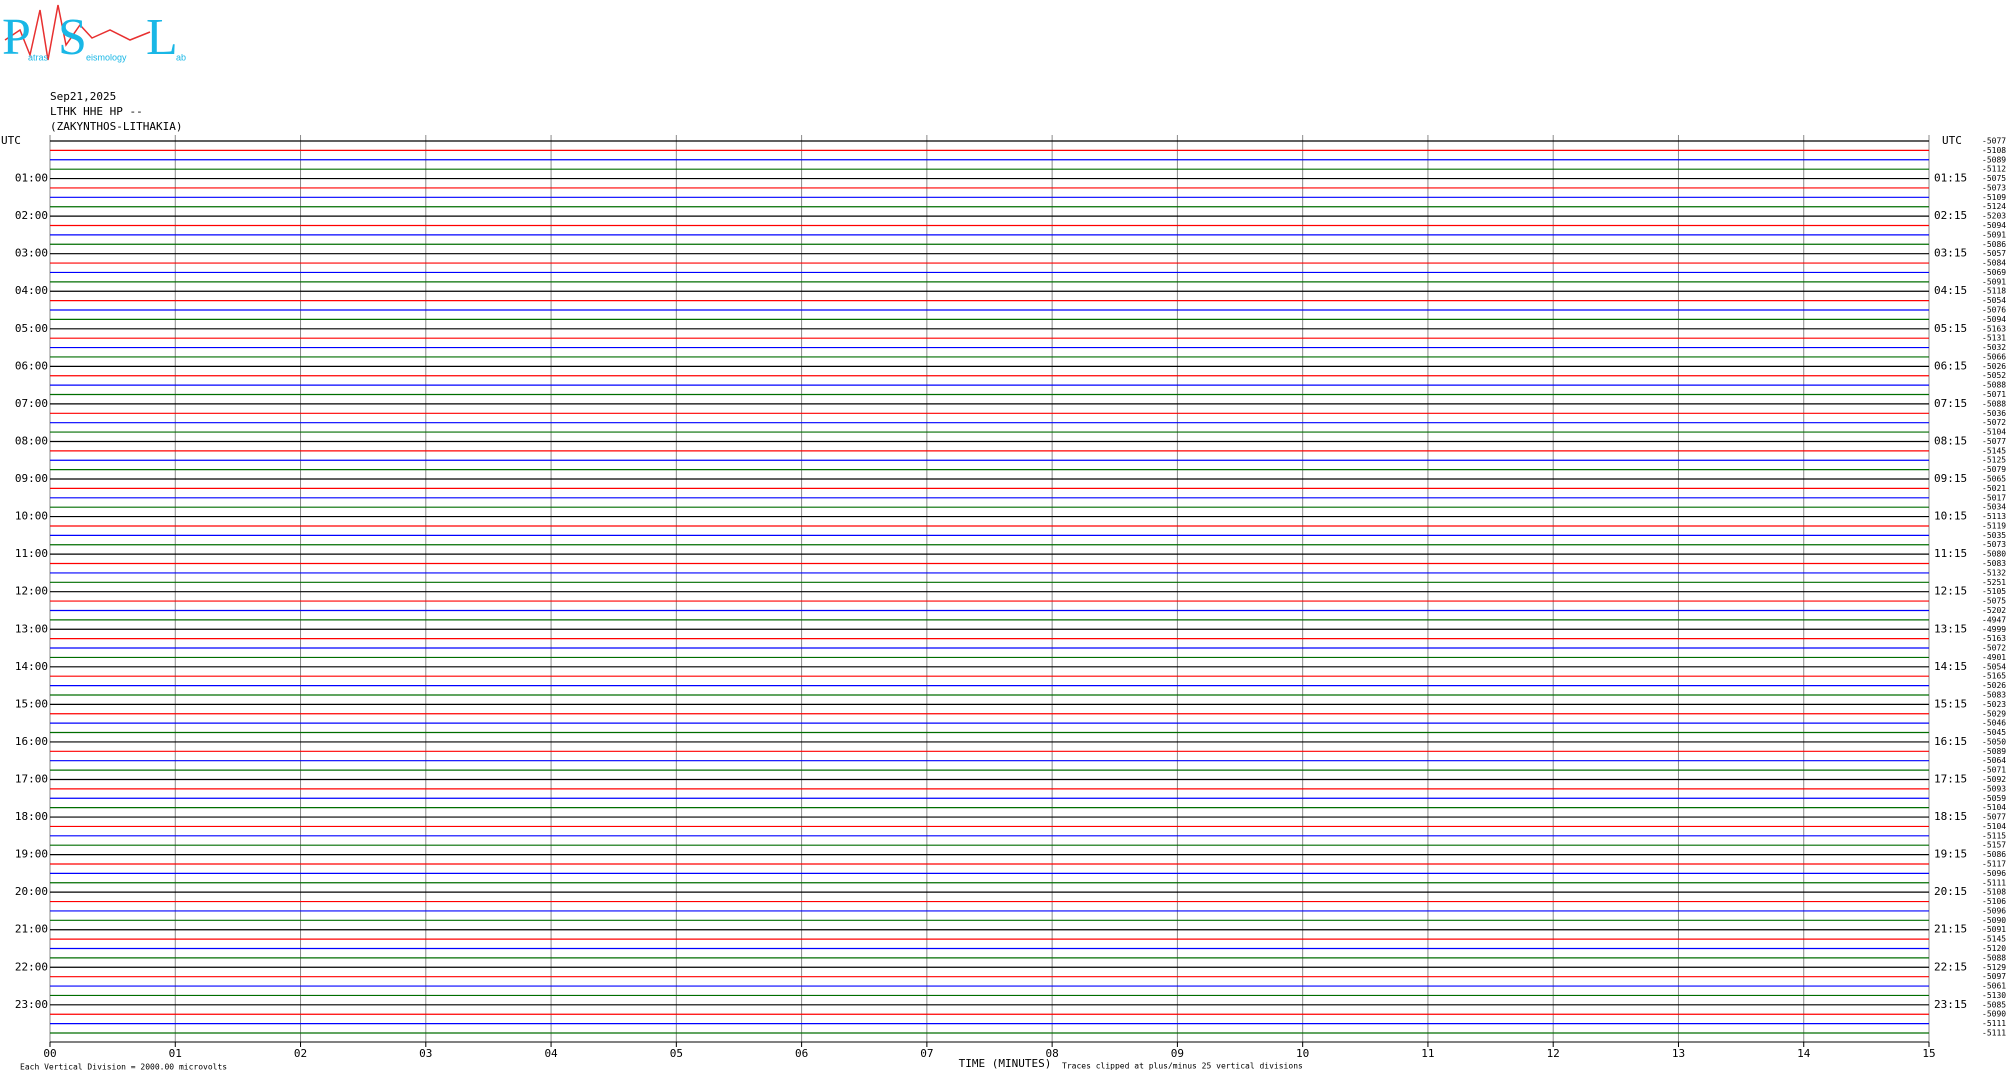 The height and width of the screenshot is (1080, 2010). What do you see at coordinates (1994, 187) in the screenshot?
I see `trace-offset: -5073` at bounding box center [1994, 187].